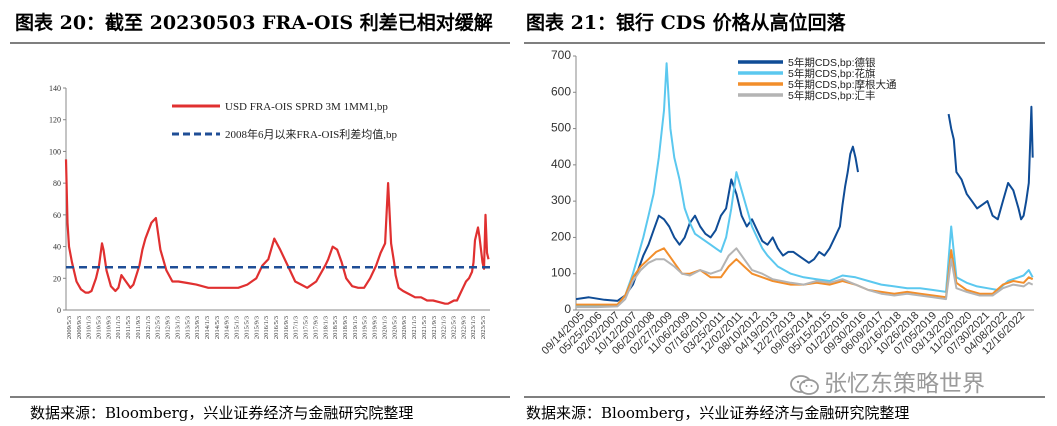 This screenshot has height=426, width=1057. Describe the element at coordinates (227, 327) in the screenshot. I see `x-tick-label: 2014/9/3` at that location.